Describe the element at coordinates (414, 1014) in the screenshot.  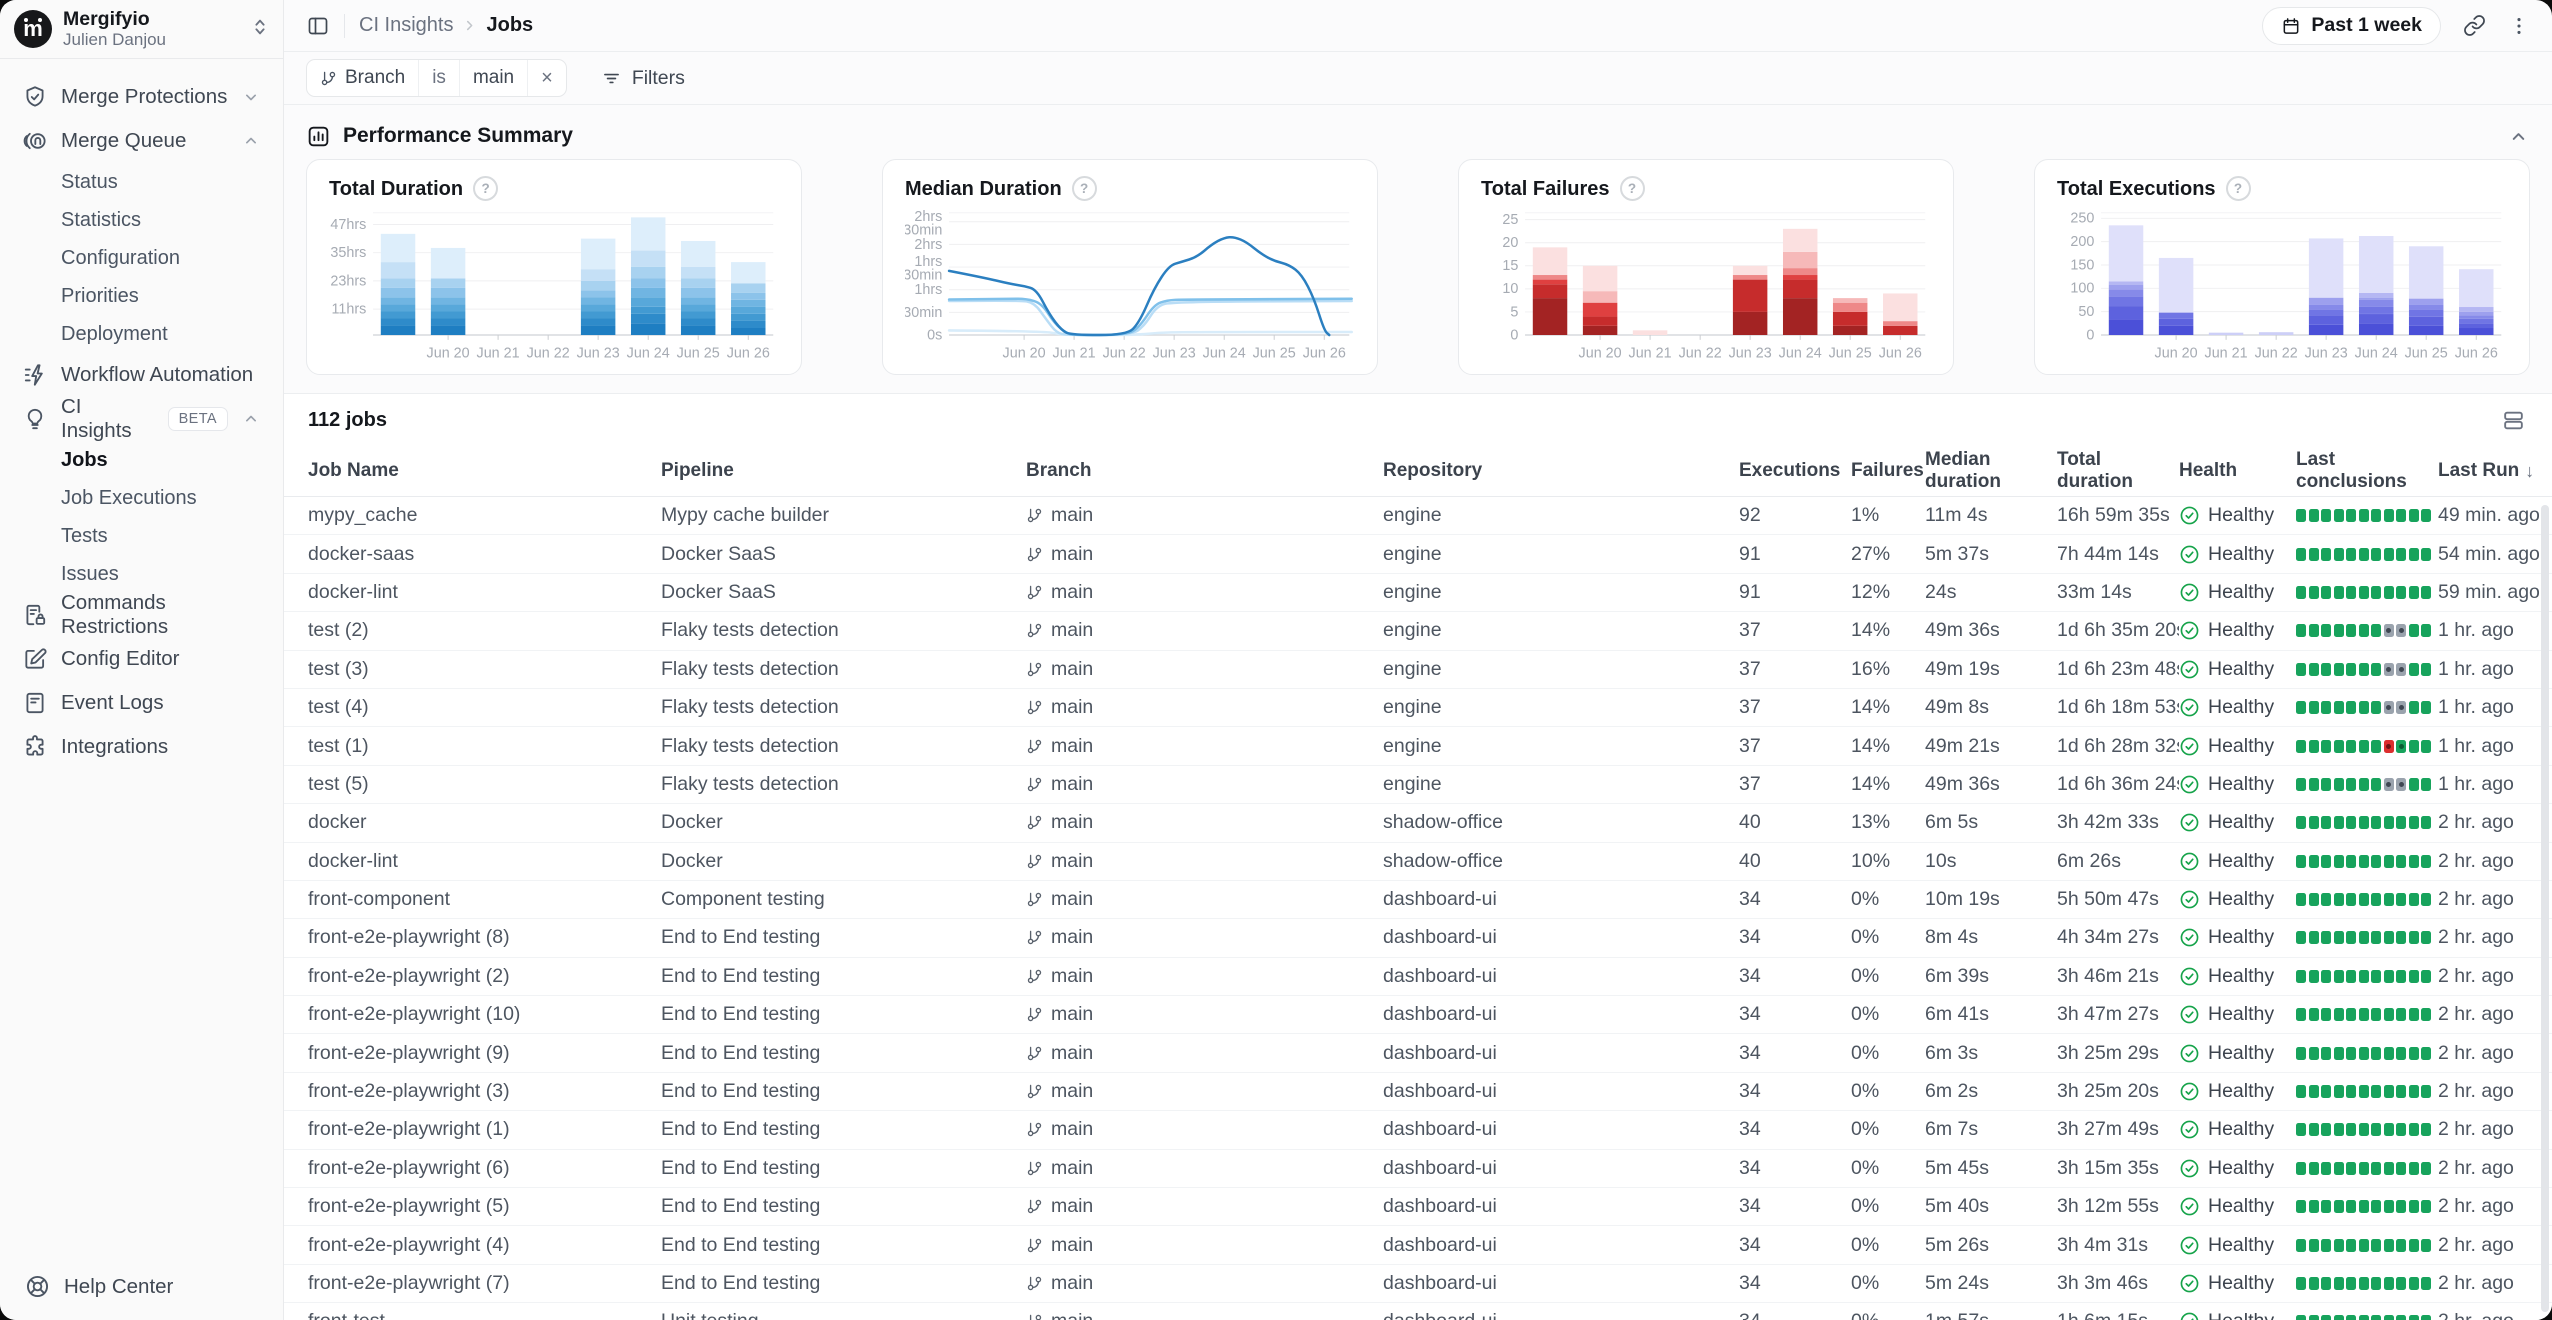
I see `job-name-cell: front-e2e-playwright (10)` at that location.